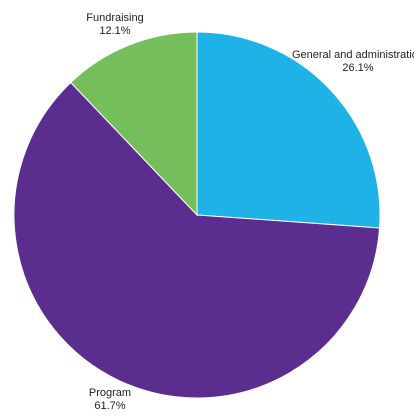 Image resolution: width=414 pixels, height=416 pixels. I want to click on slice-percent: 61.7%, so click(109, 406).